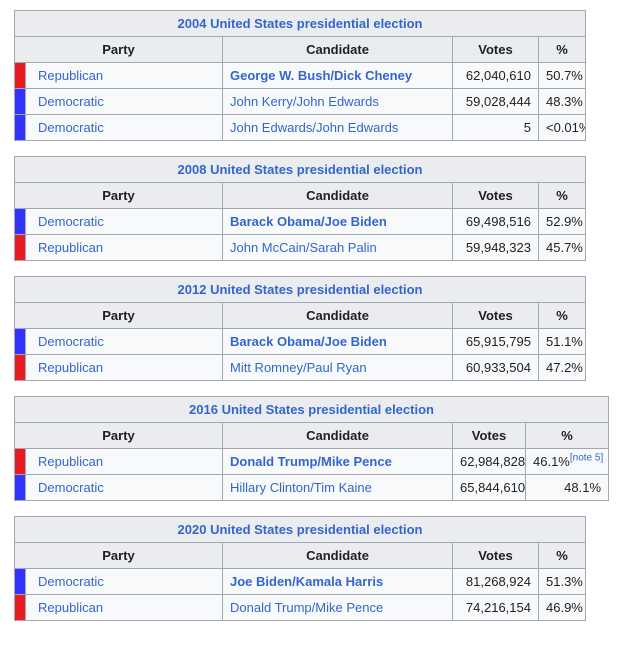 The height and width of the screenshot is (651, 624). I want to click on table-title-row: 2020 United States presidential election, so click(300, 529).